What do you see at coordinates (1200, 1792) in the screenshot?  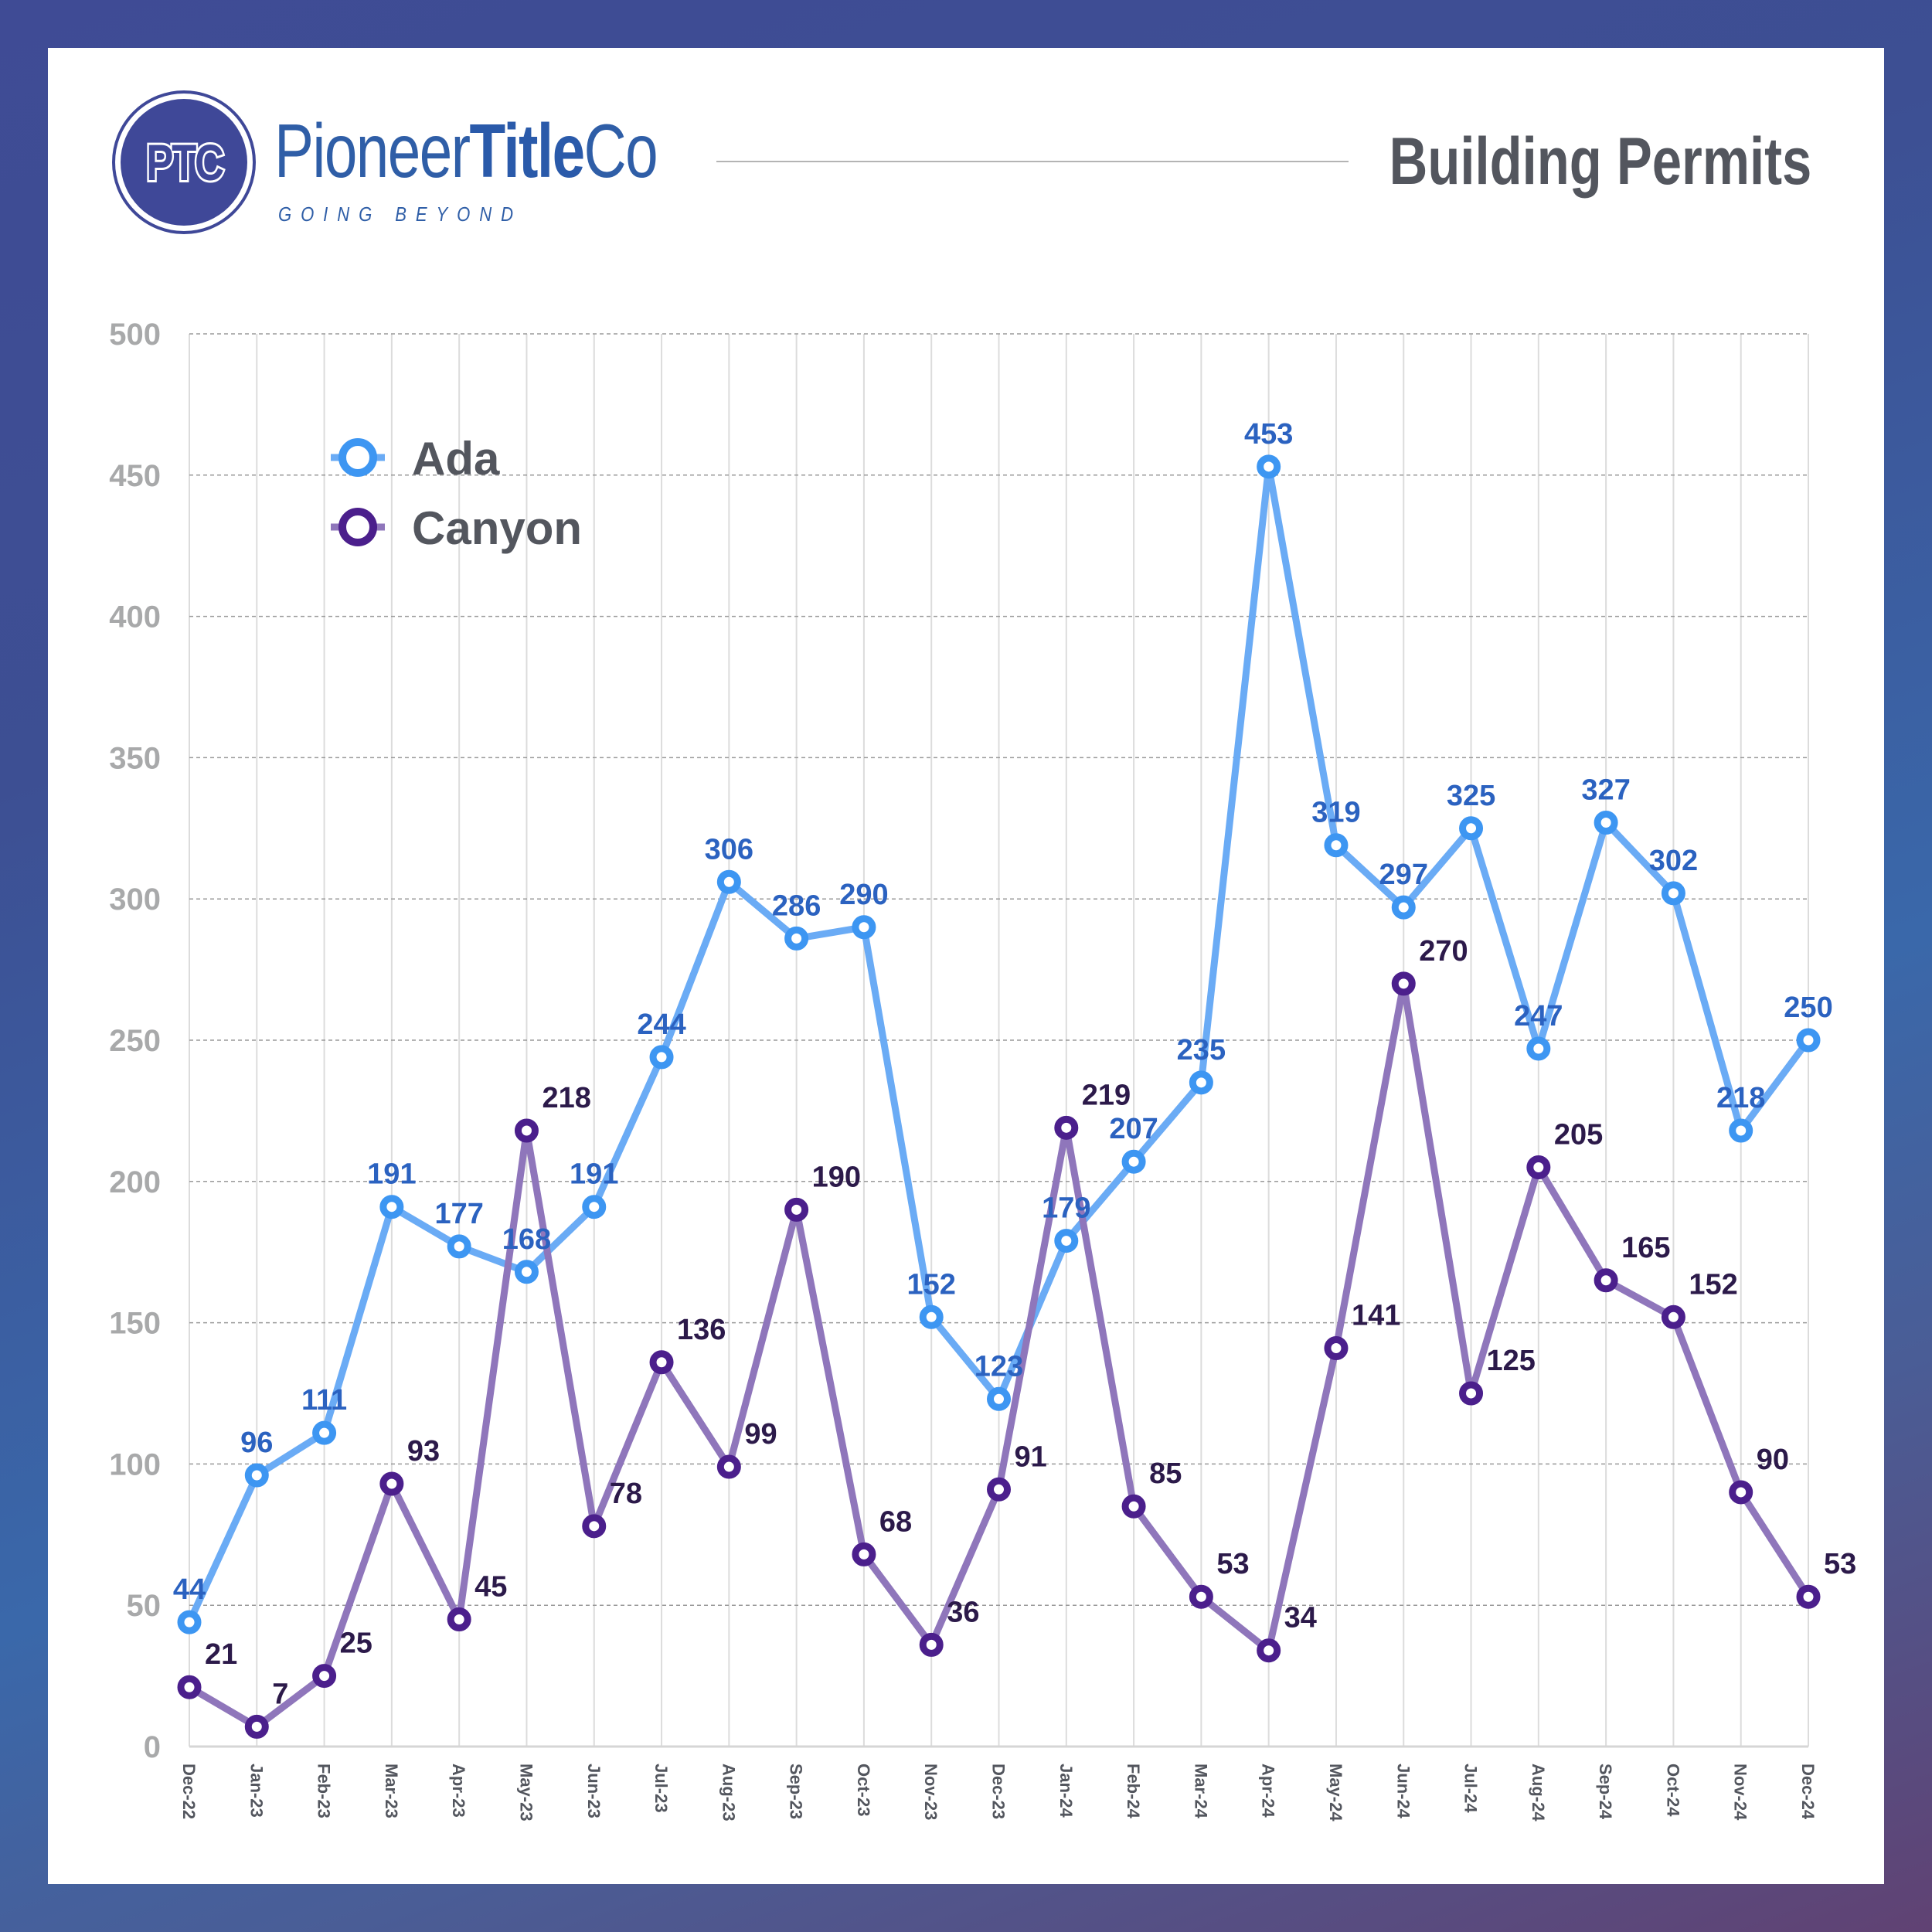 I see `x-tick-label: Mar-24` at bounding box center [1200, 1792].